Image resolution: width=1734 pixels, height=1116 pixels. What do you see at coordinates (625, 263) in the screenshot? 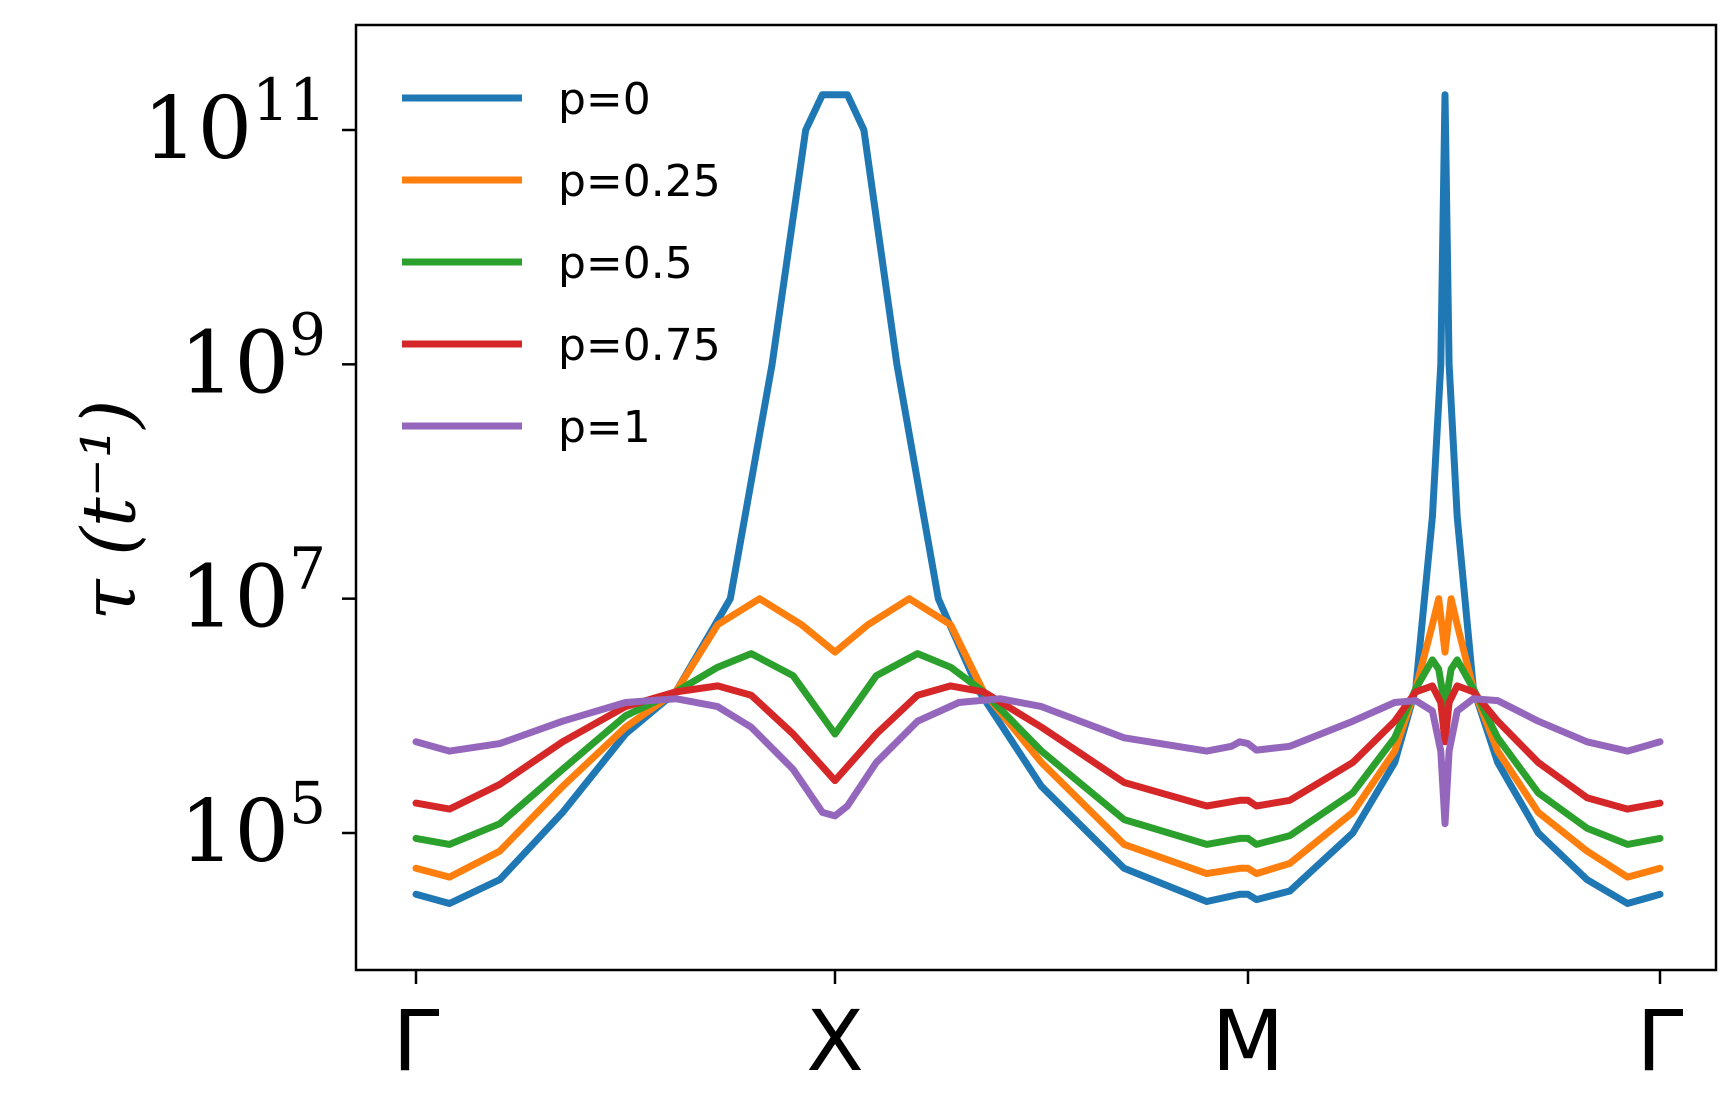
I see `legend-label-2: p=0.5` at bounding box center [625, 263].